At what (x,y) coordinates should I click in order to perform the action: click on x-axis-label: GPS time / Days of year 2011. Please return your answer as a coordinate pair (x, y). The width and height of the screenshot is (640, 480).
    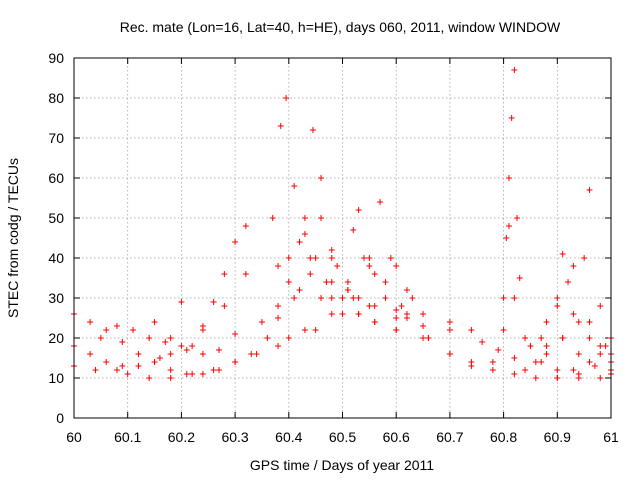
    Looking at the image, I should click on (342, 465).